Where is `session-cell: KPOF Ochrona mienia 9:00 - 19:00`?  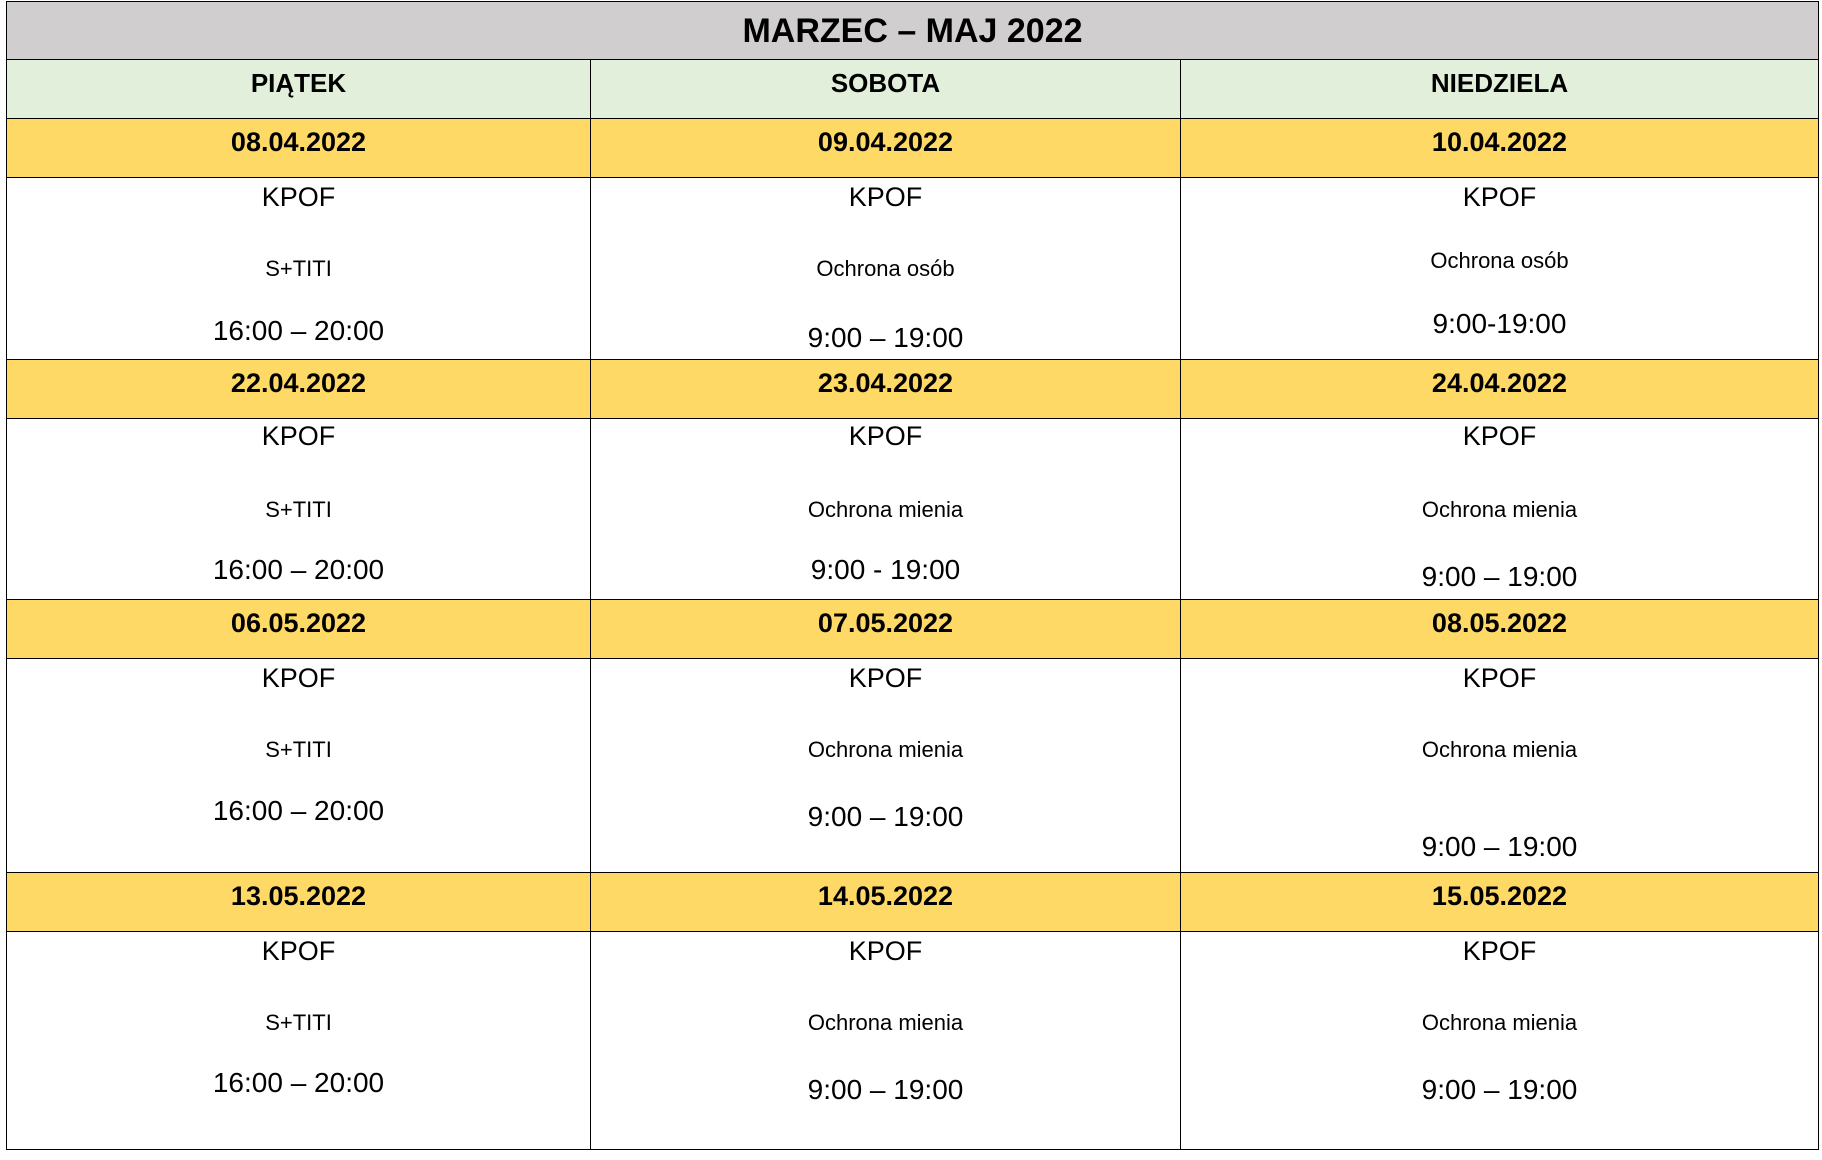 session-cell: KPOF Ochrona mienia 9:00 - 19:00 is located at coordinates (885, 509).